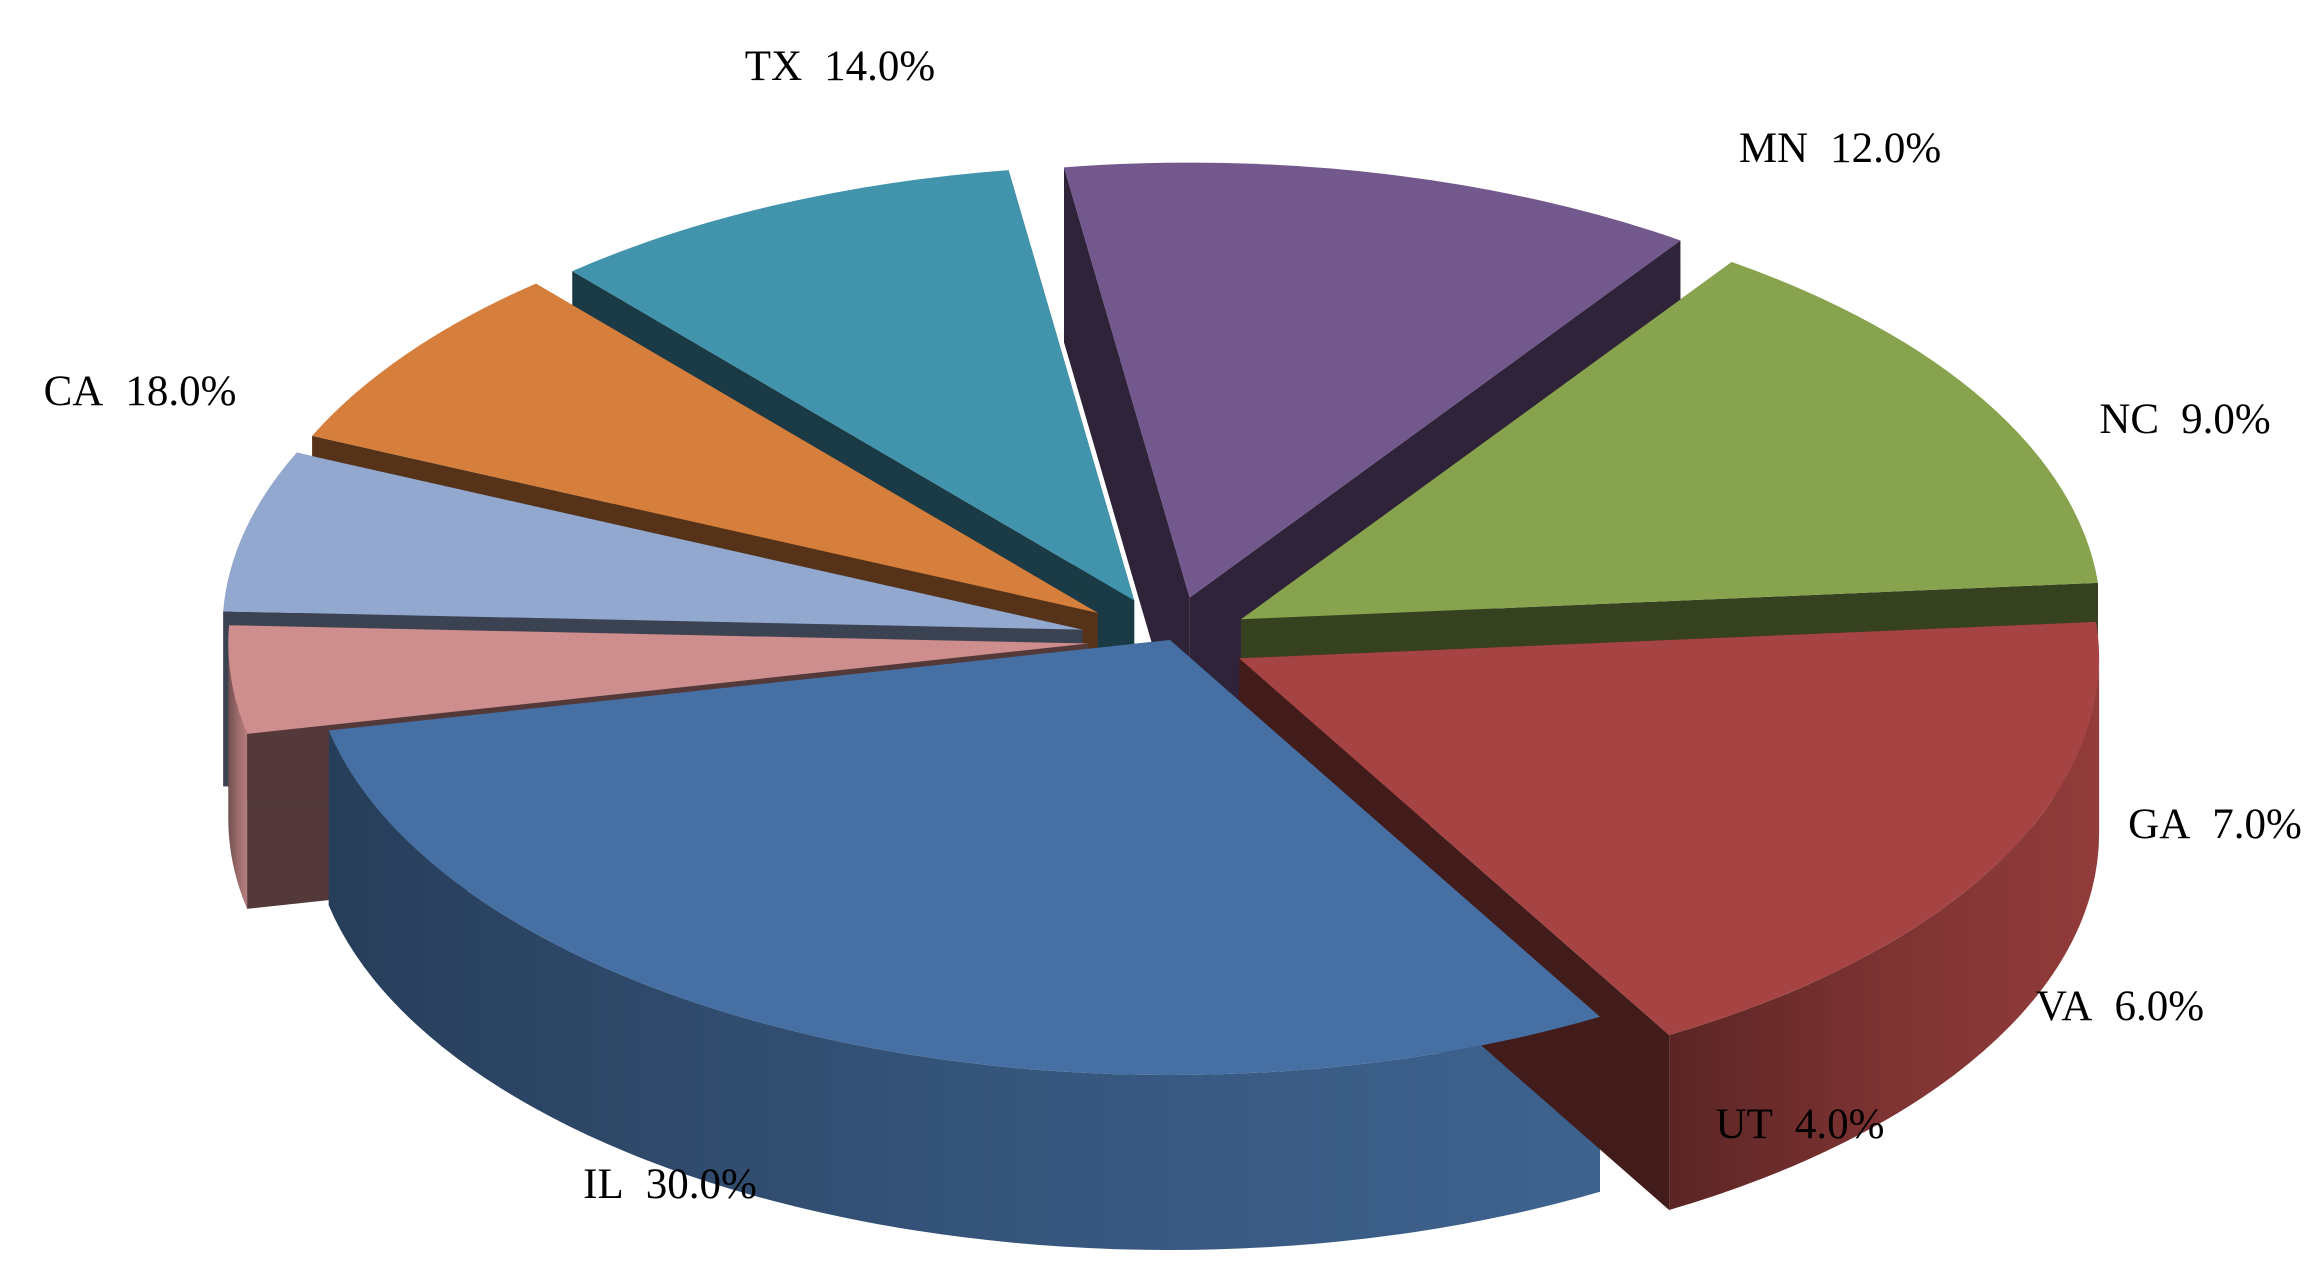 The height and width of the screenshot is (1277, 2319). What do you see at coordinates (1127, 470) in the screenshot?
I see `slice-edge-mn` at bounding box center [1127, 470].